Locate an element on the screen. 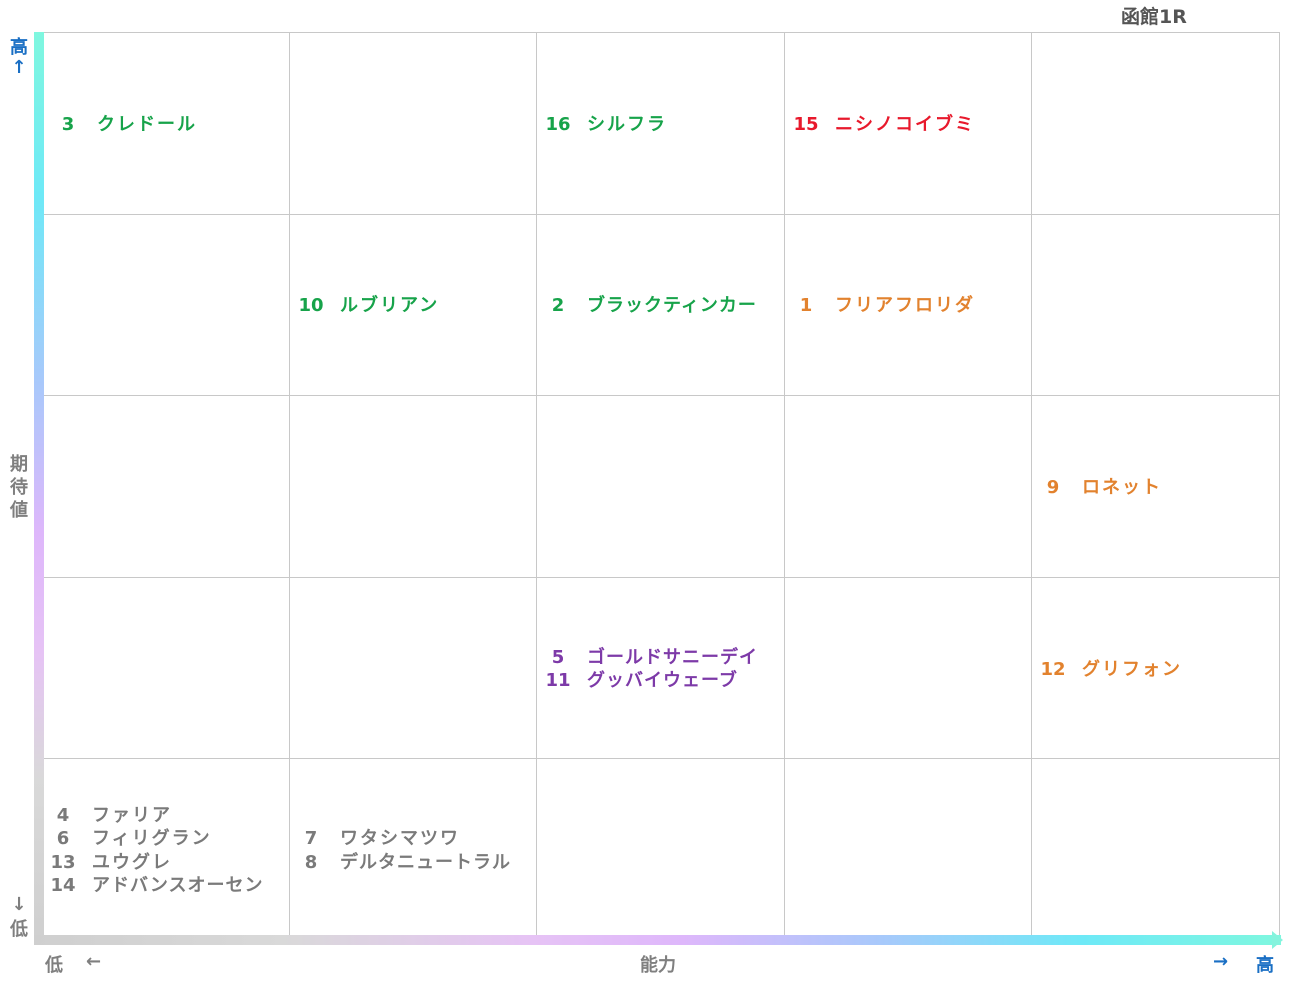  horse-number: 5 is located at coordinates (558, 657).